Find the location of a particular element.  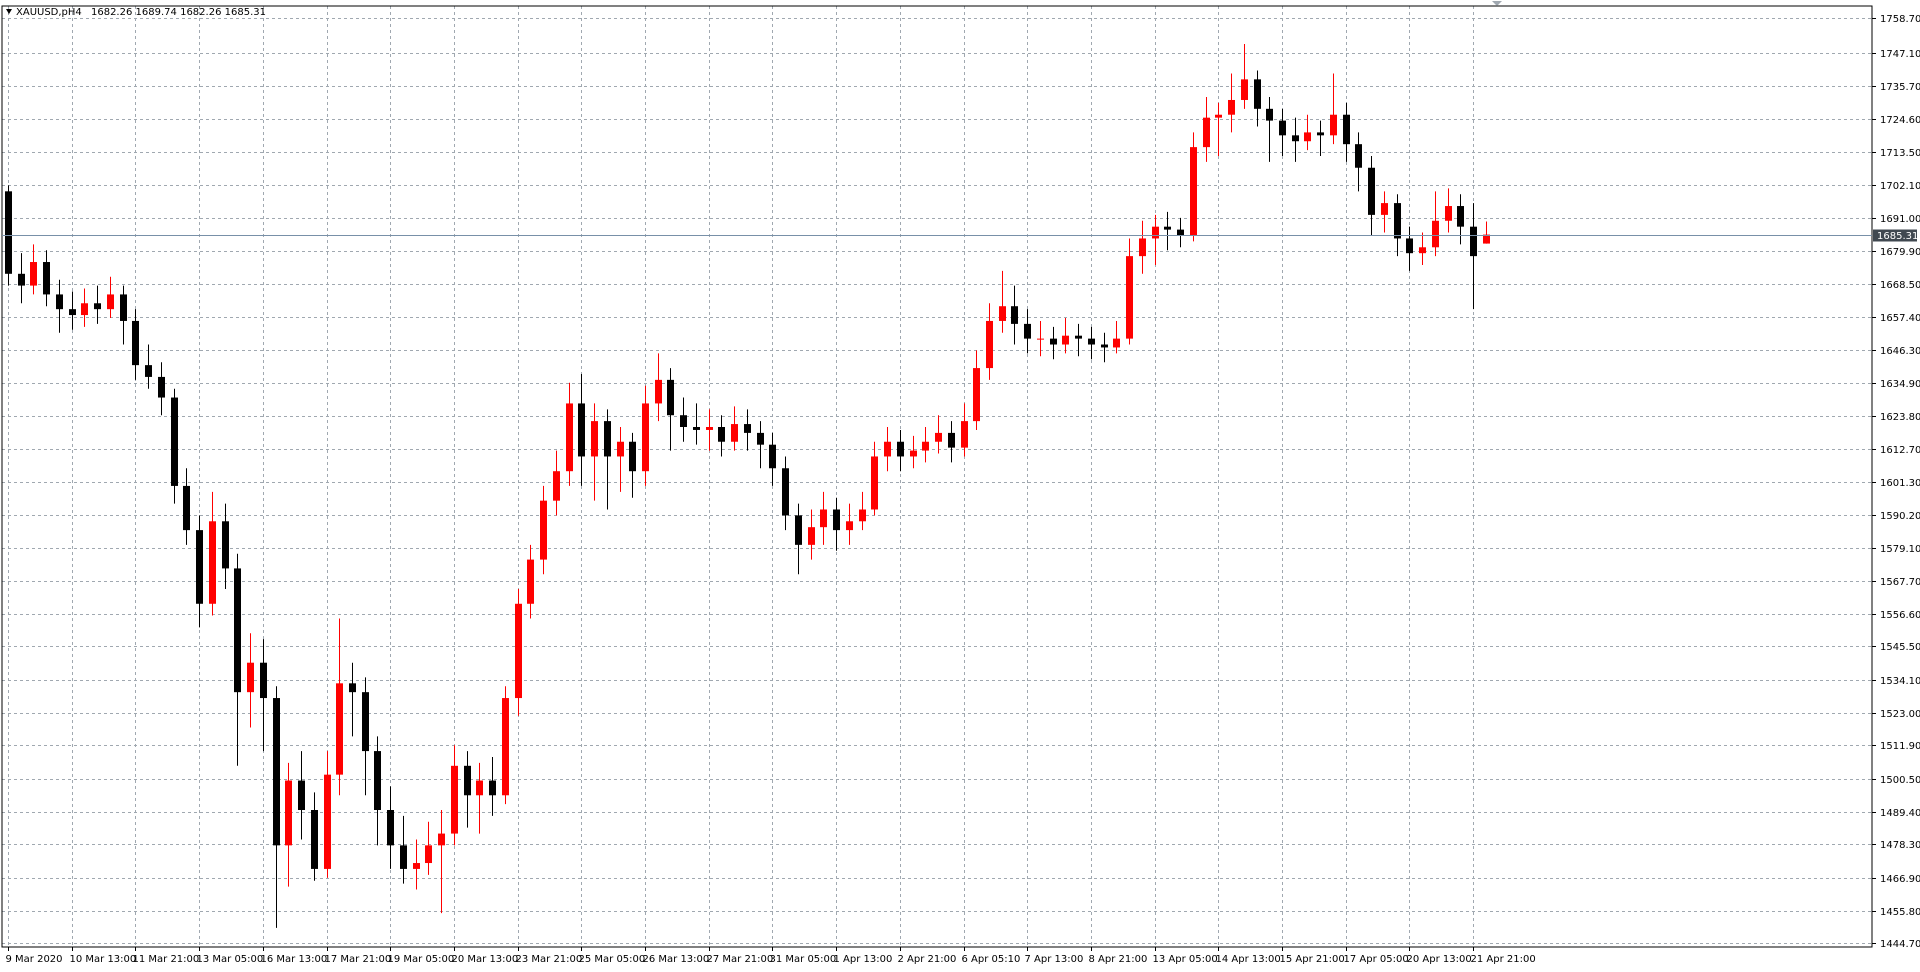

x-tick-label: 15 Apr 21:00 is located at coordinates (1312, 959).